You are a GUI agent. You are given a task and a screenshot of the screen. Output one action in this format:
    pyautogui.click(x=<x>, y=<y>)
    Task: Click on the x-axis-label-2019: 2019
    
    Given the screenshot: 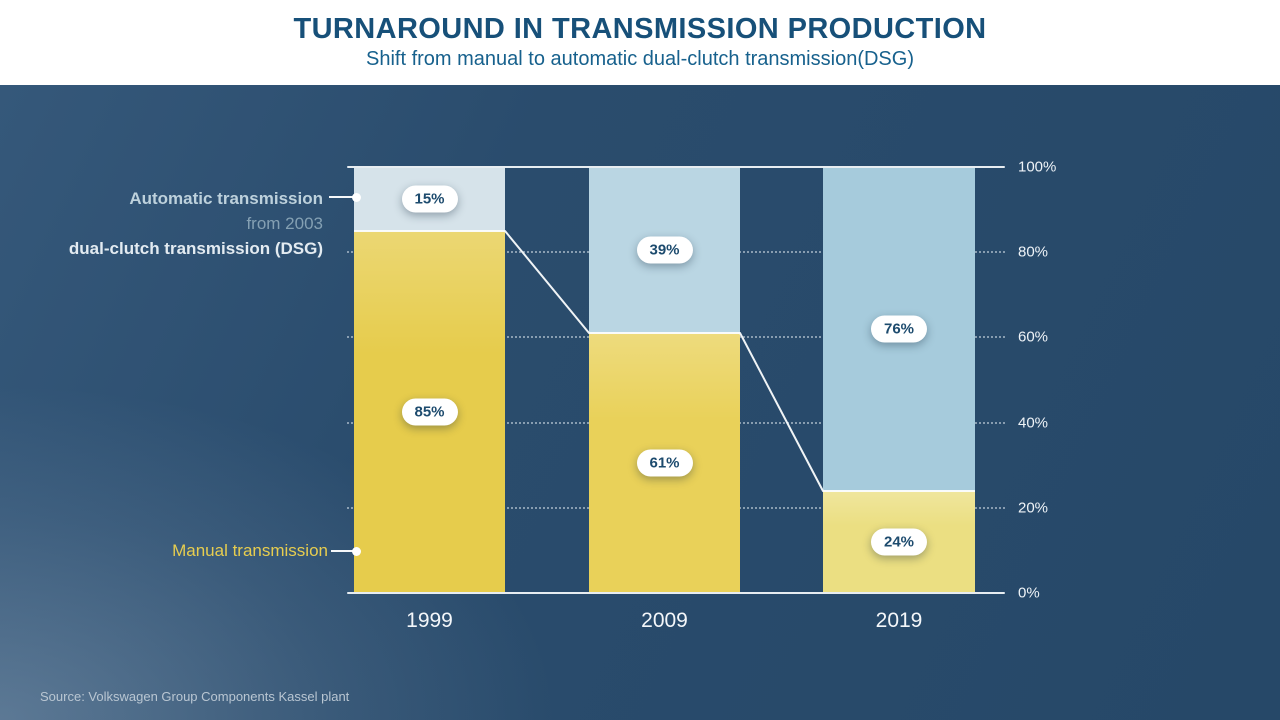 What is the action you would take?
    pyautogui.click(x=899, y=620)
    